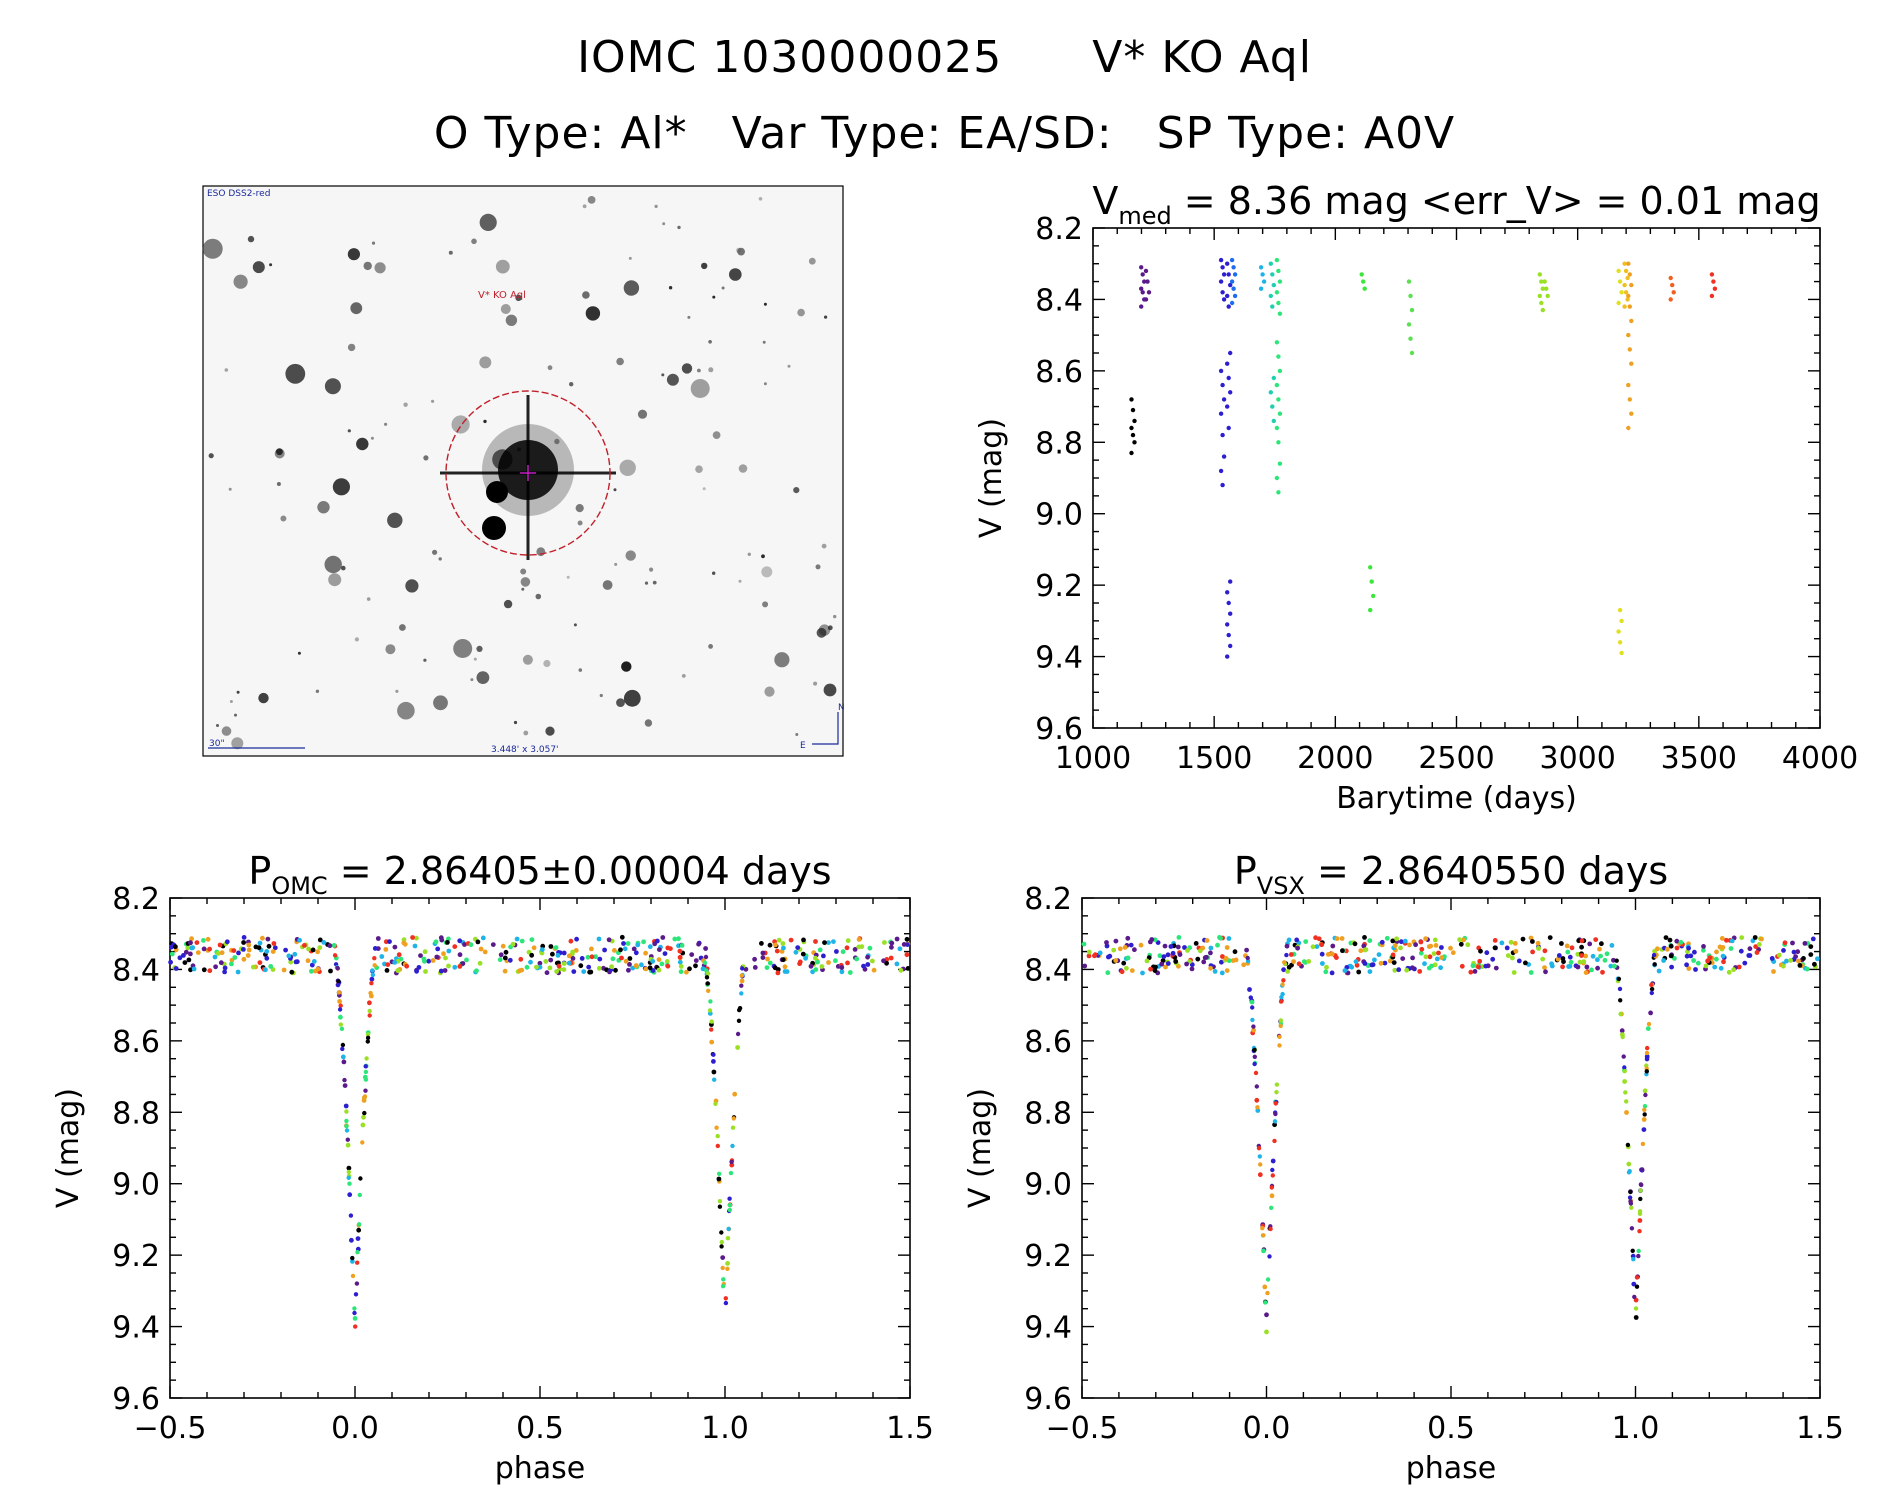 The width and height of the screenshot is (1889, 1494). What do you see at coordinates (1048, 899) in the screenshot?
I see `y-tick-label: 8.2` at bounding box center [1048, 899].